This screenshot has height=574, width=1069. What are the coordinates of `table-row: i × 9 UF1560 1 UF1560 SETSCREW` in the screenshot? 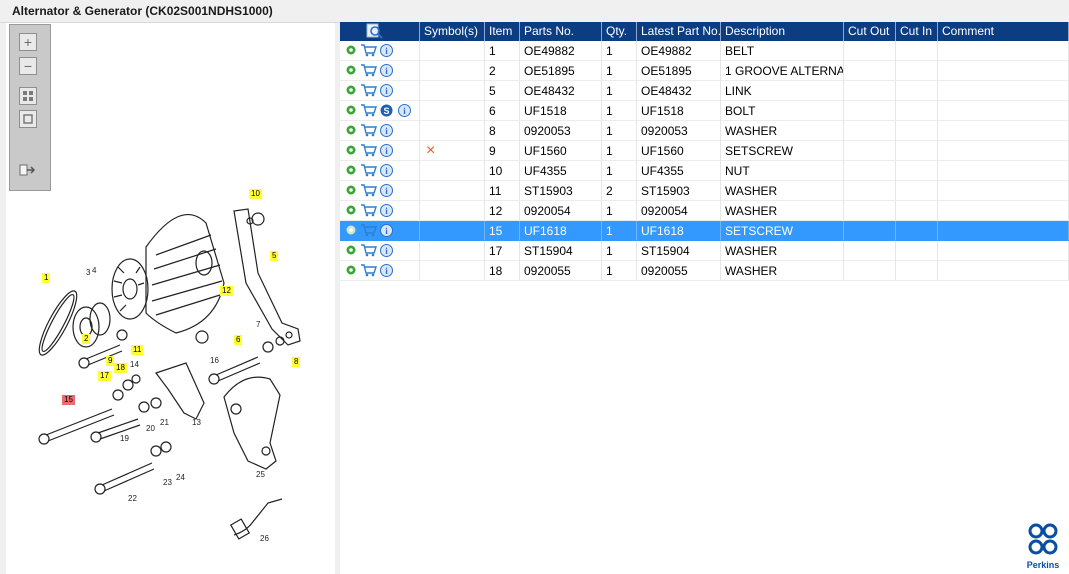 It's located at (704, 151).